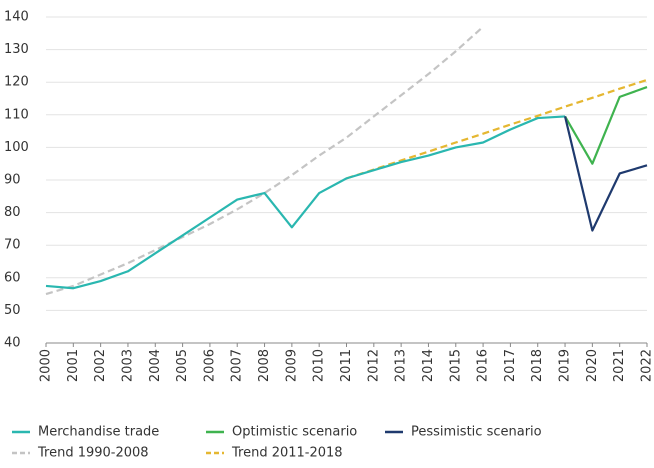 The width and height of the screenshot is (654, 468). What do you see at coordinates (98, 432) in the screenshot?
I see `legend-label: Merchandise trade` at bounding box center [98, 432].